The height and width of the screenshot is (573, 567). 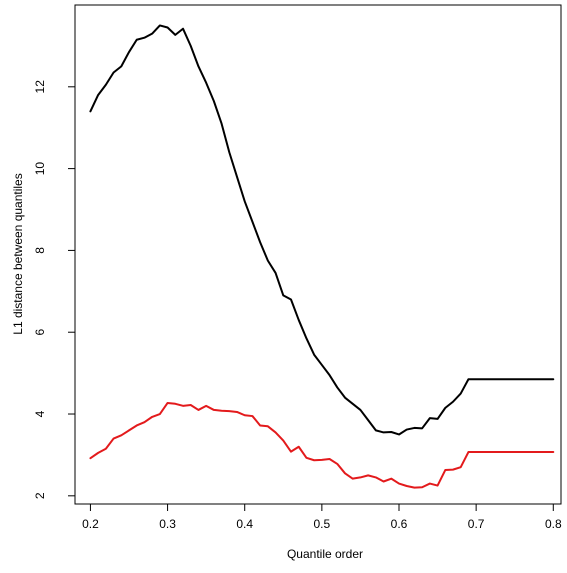 What do you see at coordinates (40, 169) in the screenshot?
I see `y-tick-label: 10` at bounding box center [40, 169].